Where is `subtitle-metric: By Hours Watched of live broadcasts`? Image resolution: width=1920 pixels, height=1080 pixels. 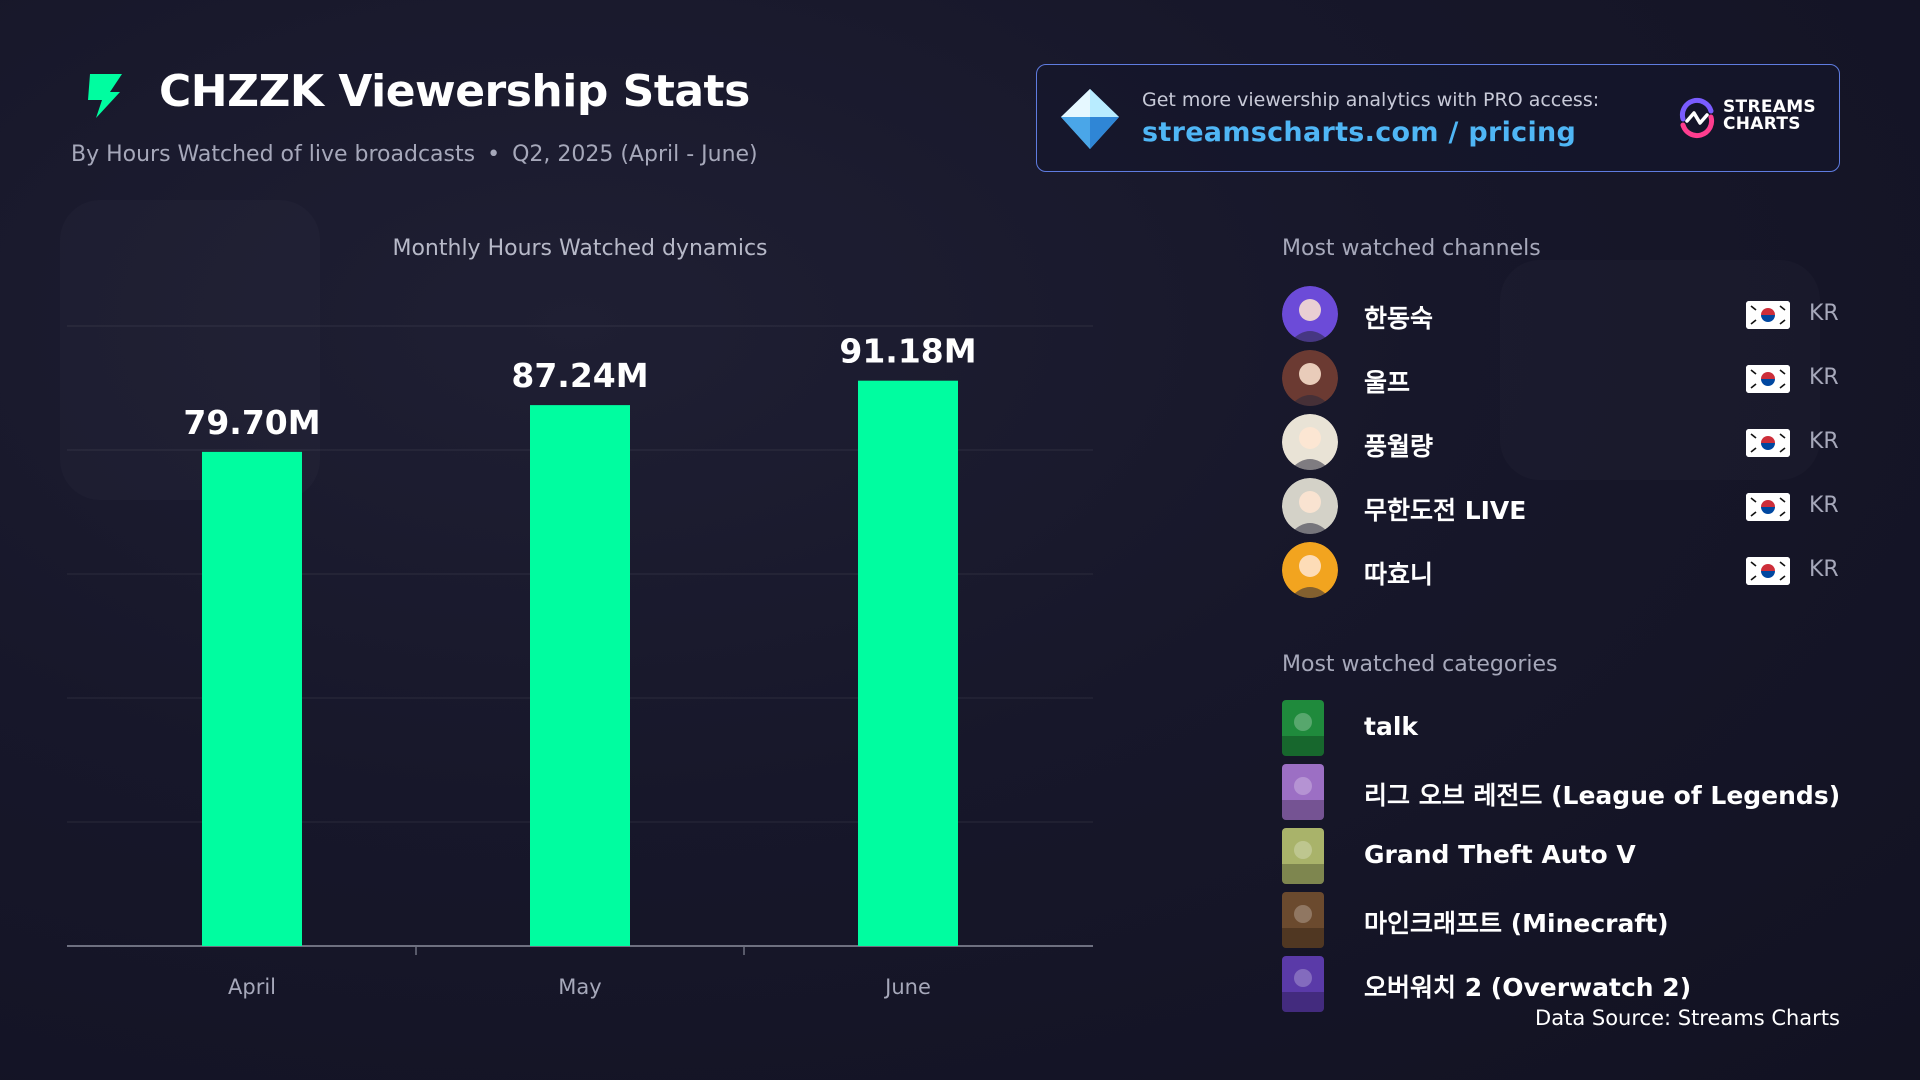
subtitle-metric: By Hours Watched of live broadcasts is located at coordinates (273, 154).